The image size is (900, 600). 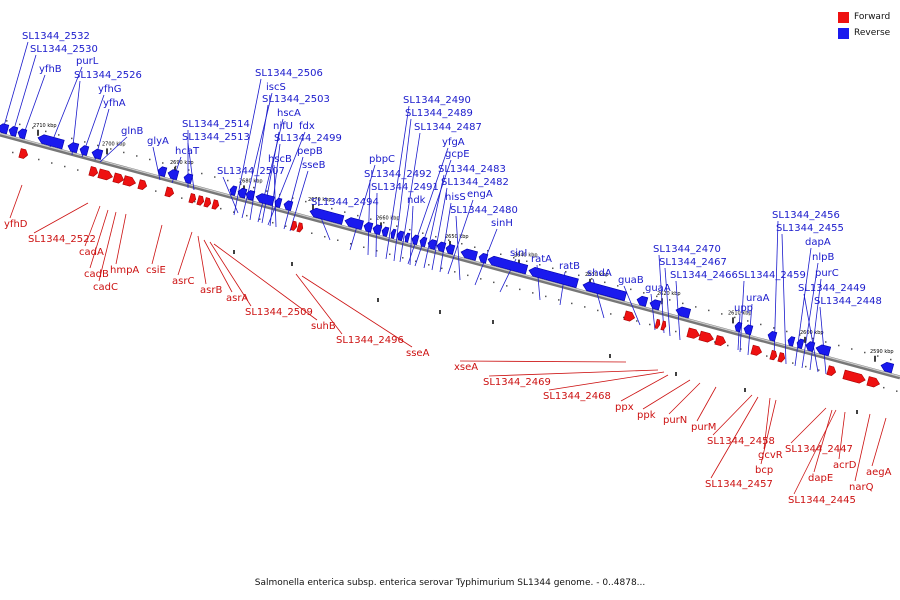 I want to click on gene-label-iscS: iscS, so click(x=276, y=87).